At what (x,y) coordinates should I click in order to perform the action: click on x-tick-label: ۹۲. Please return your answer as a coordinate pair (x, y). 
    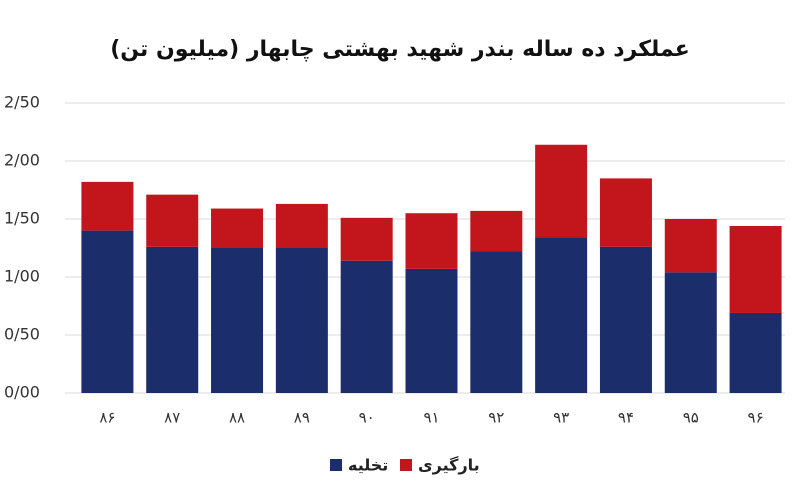
    Looking at the image, I should click on (496, 418).